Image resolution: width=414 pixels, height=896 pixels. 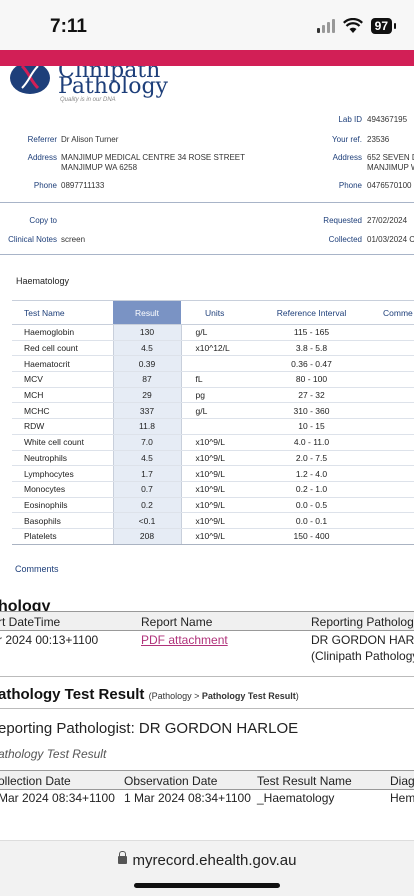 I want to click on result-row: Red cell count 4.5 x10^12/L 3.8 - 5.8, so click(x=213, y=348).